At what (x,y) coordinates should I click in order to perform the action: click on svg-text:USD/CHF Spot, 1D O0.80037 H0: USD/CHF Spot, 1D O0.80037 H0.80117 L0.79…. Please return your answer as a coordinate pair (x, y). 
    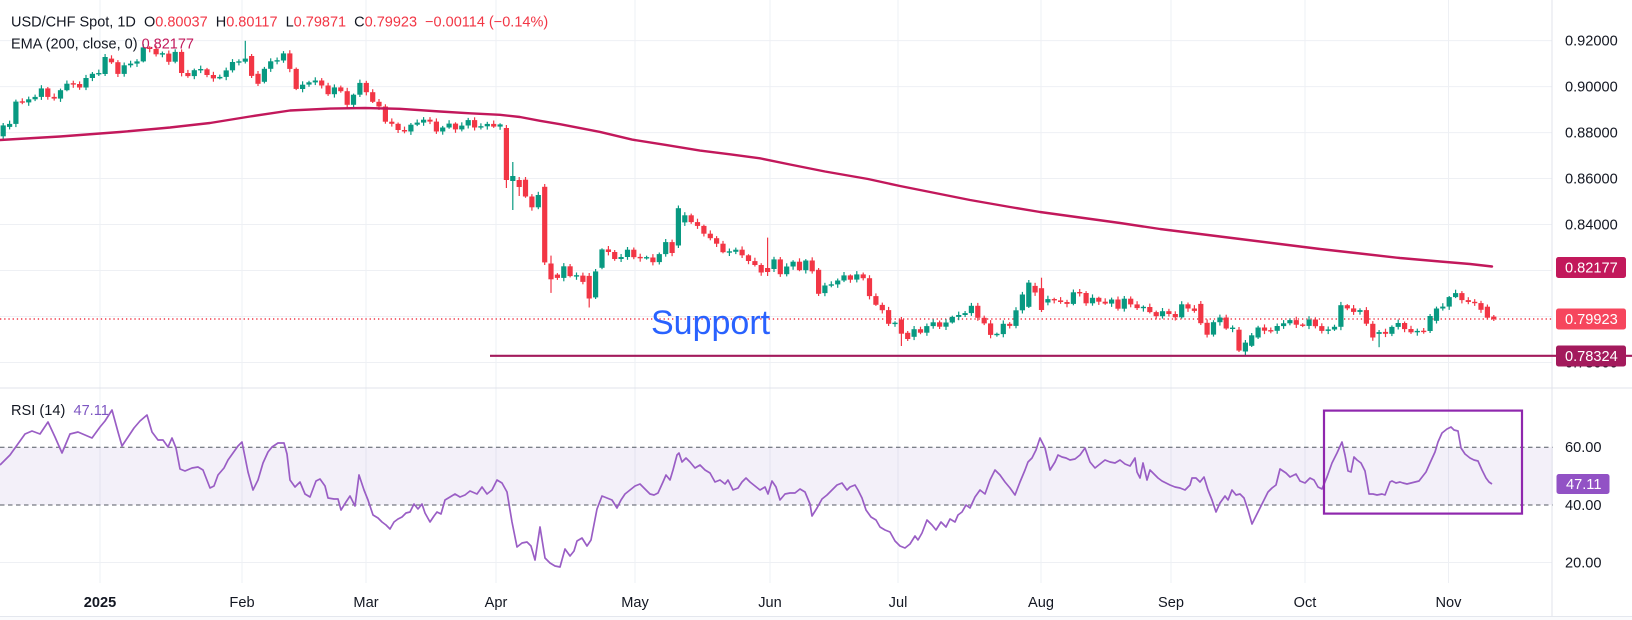
    Looking at the image, I should click on (279, 23).